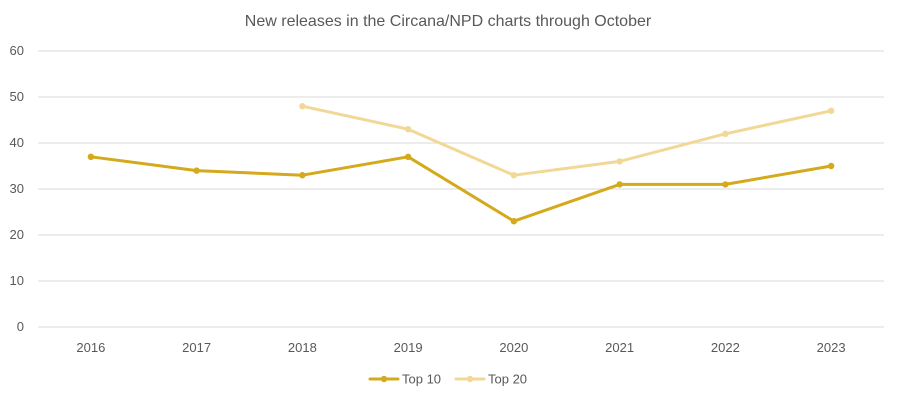  I want to click on y-tick-label: 50, so click(17, 96).